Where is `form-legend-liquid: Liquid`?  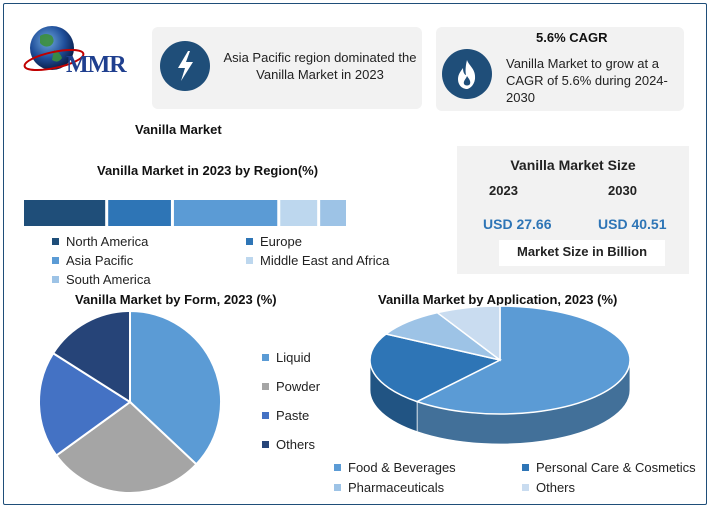
form-legend-liquid: Liquid is located at coordinates (286, 358).